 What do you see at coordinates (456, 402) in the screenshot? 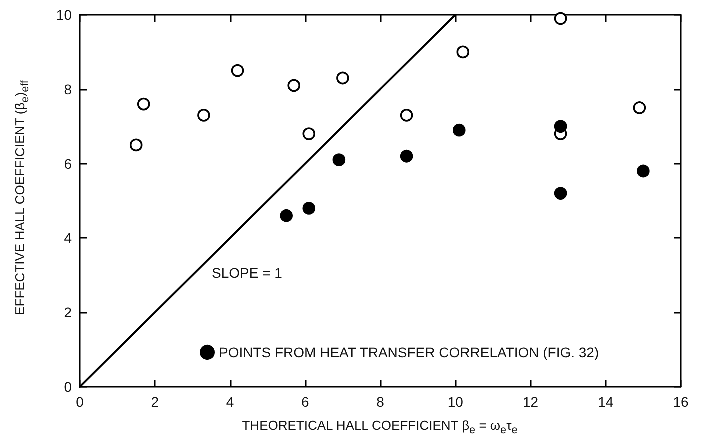
I see `x-tick-label: 10` at bounding box center [456, 402].